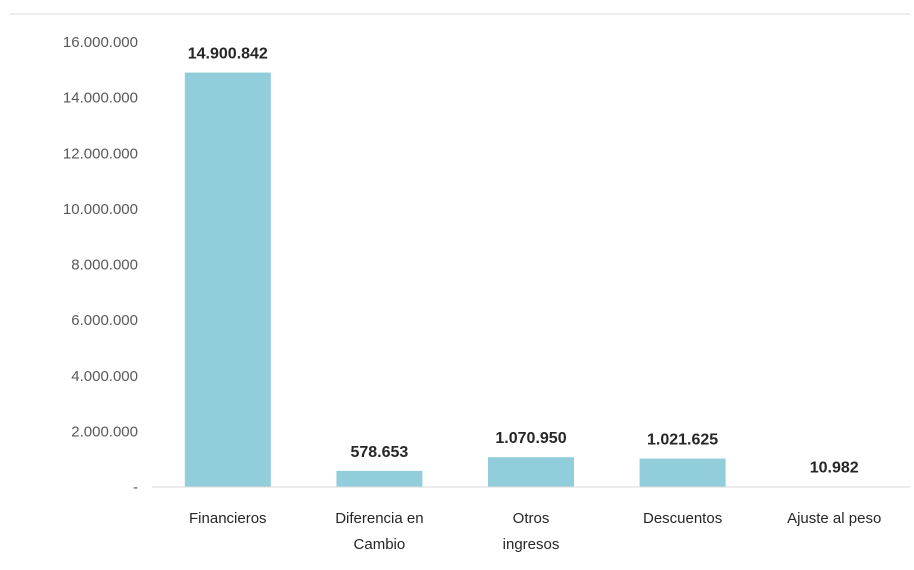 The height and width of the screenshot is (570, 914). What do you see at coordinates (682, 440) in the screenshot?
I see `data-label: 1.021.625` at bounding box center [682, 440].